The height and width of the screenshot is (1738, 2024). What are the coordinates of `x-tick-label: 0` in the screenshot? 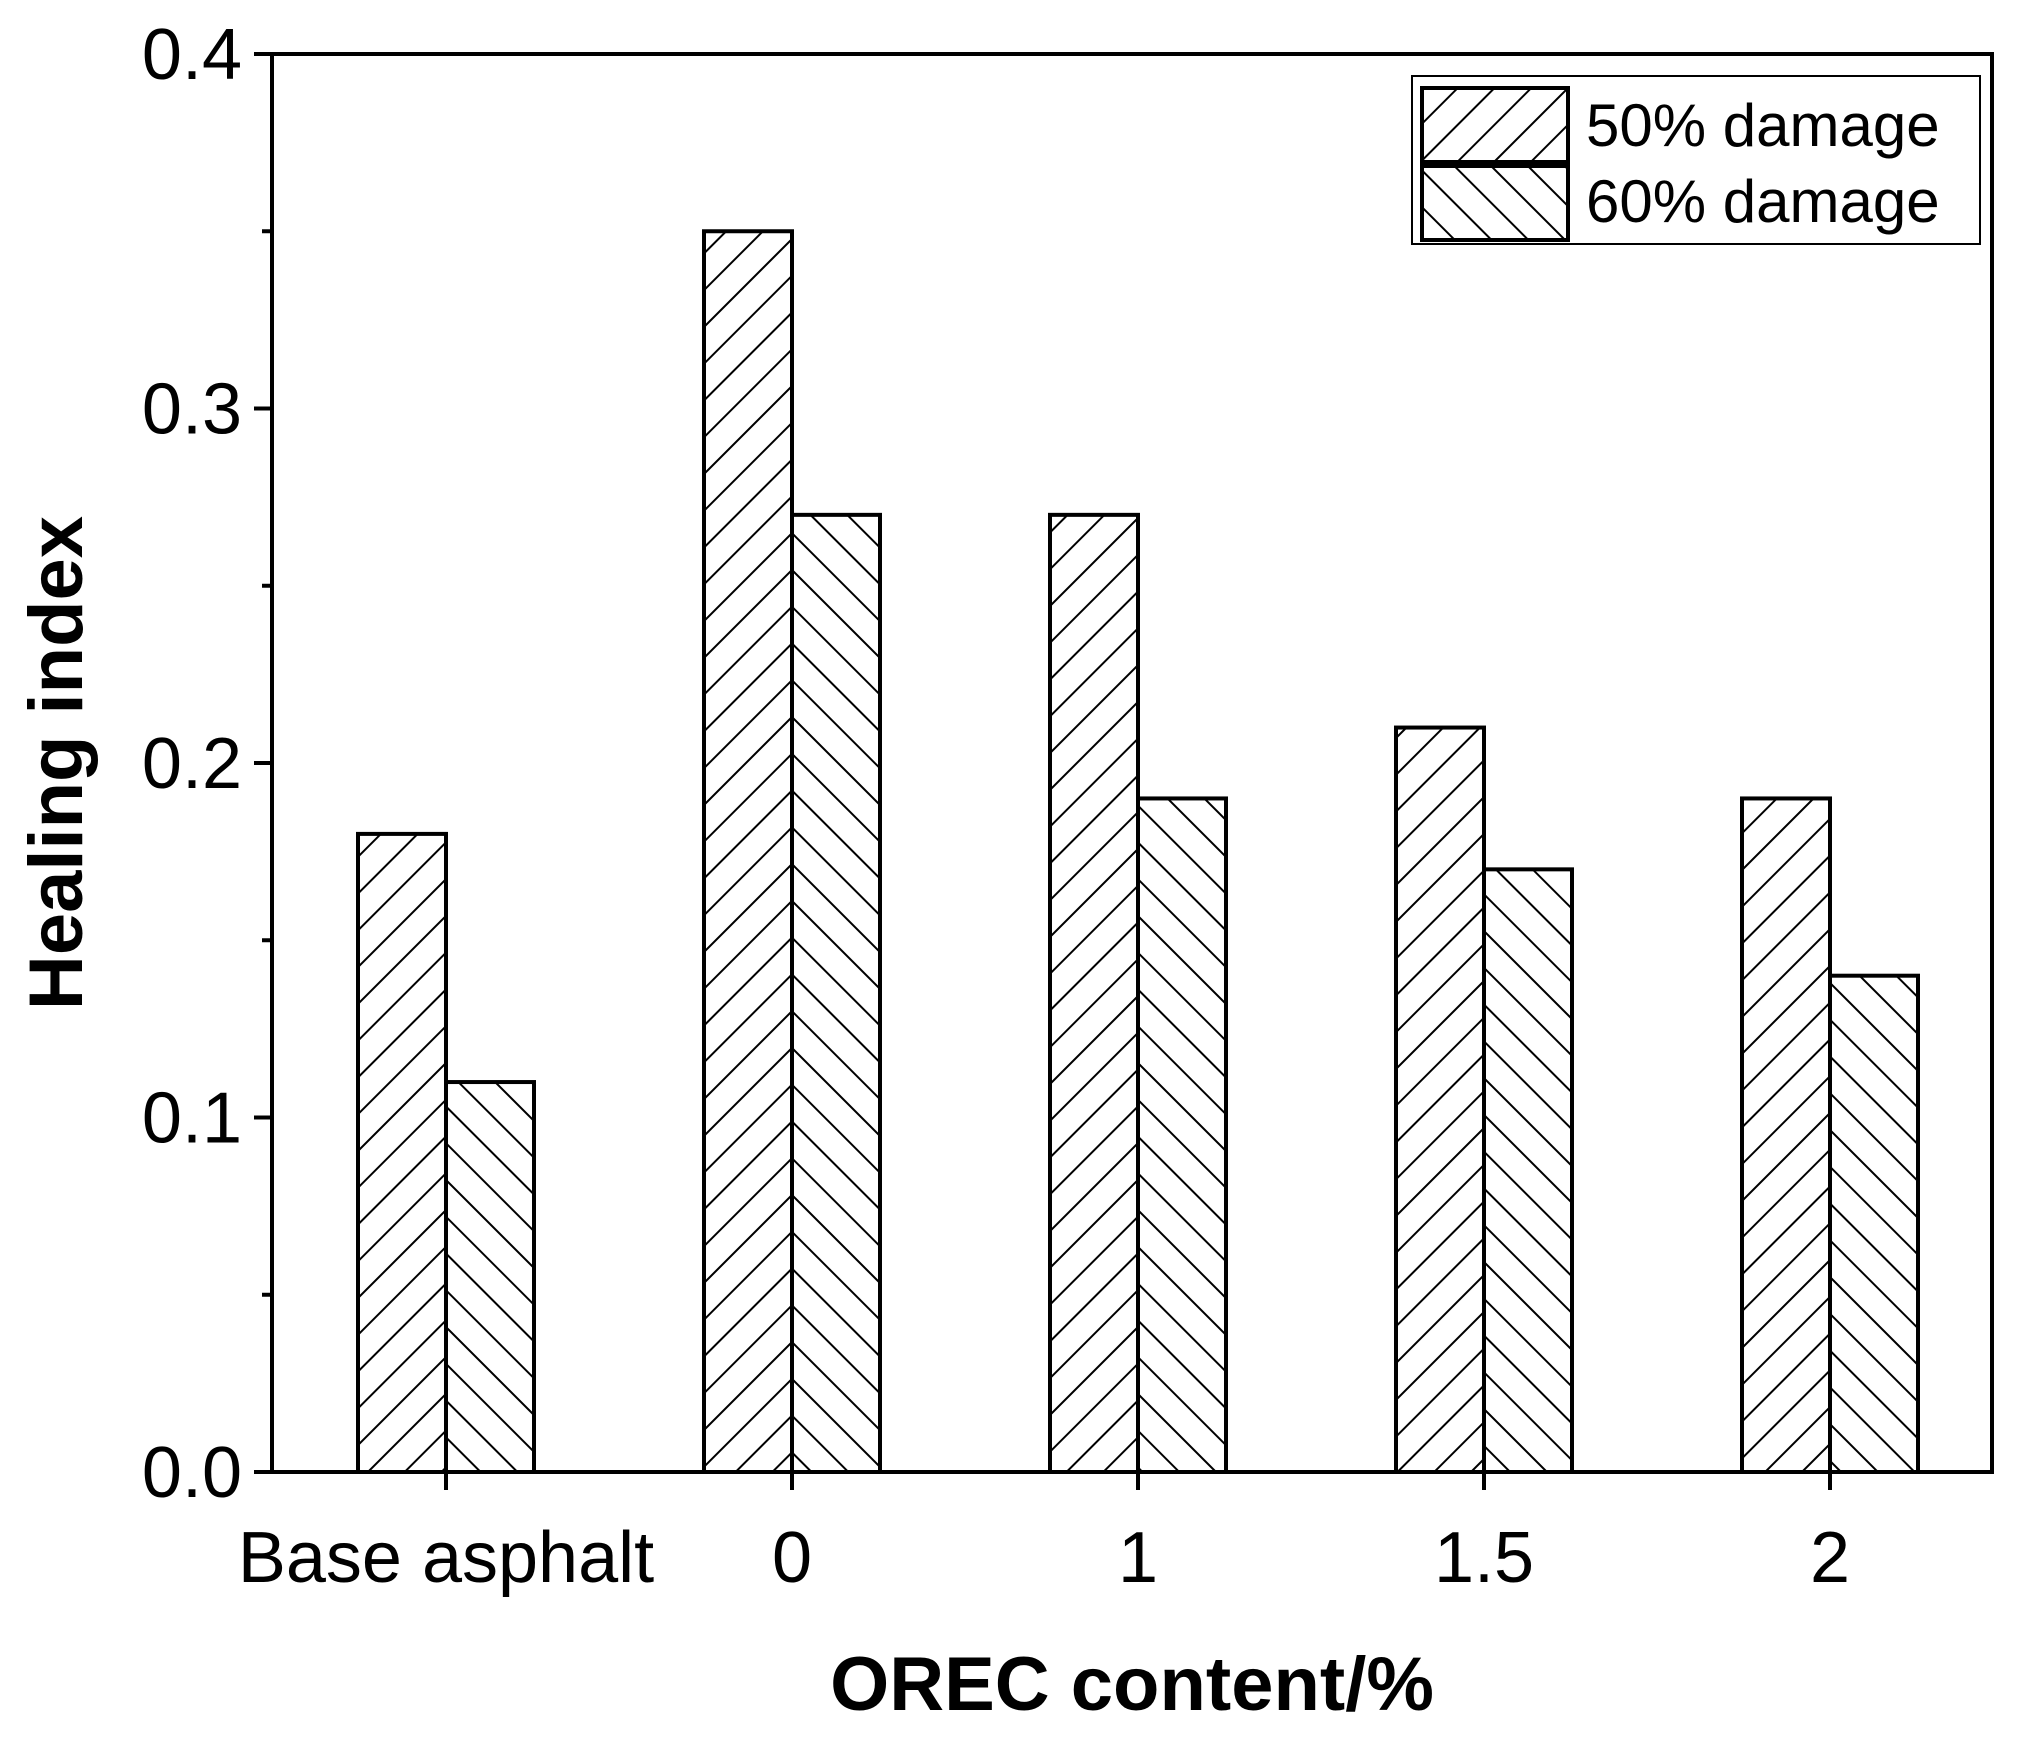 It's located at (792, 1558).